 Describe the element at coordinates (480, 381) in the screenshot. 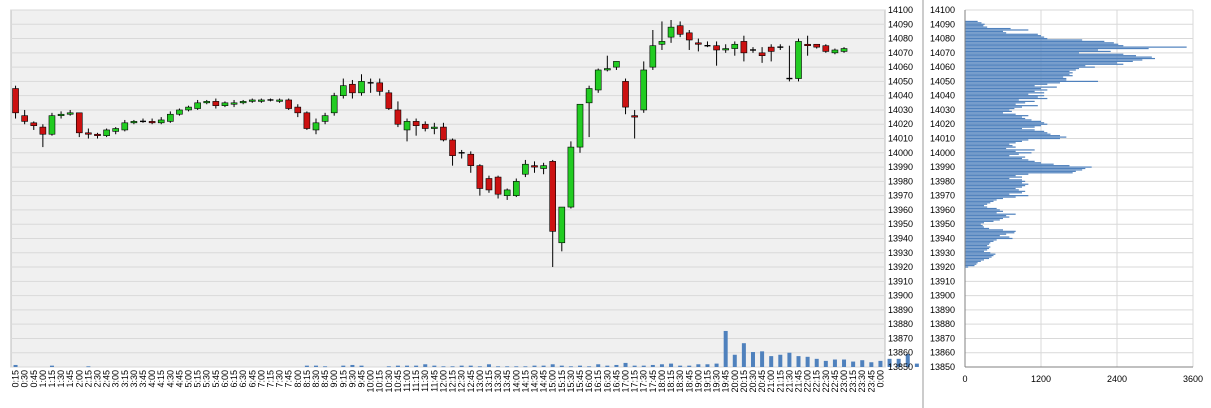

I see `time-x-tick-label: 13:00` at that location.